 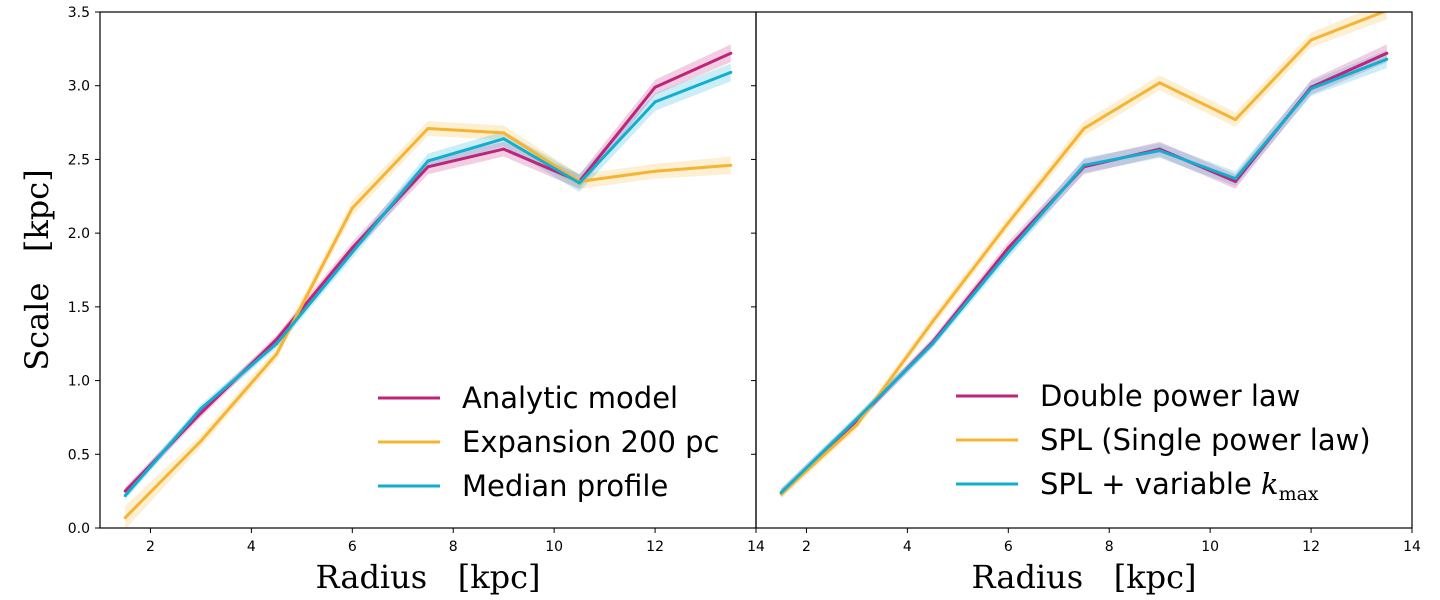 I want to click on left-y-axis-title: Scale [kpc], so click(x=37, y=269).